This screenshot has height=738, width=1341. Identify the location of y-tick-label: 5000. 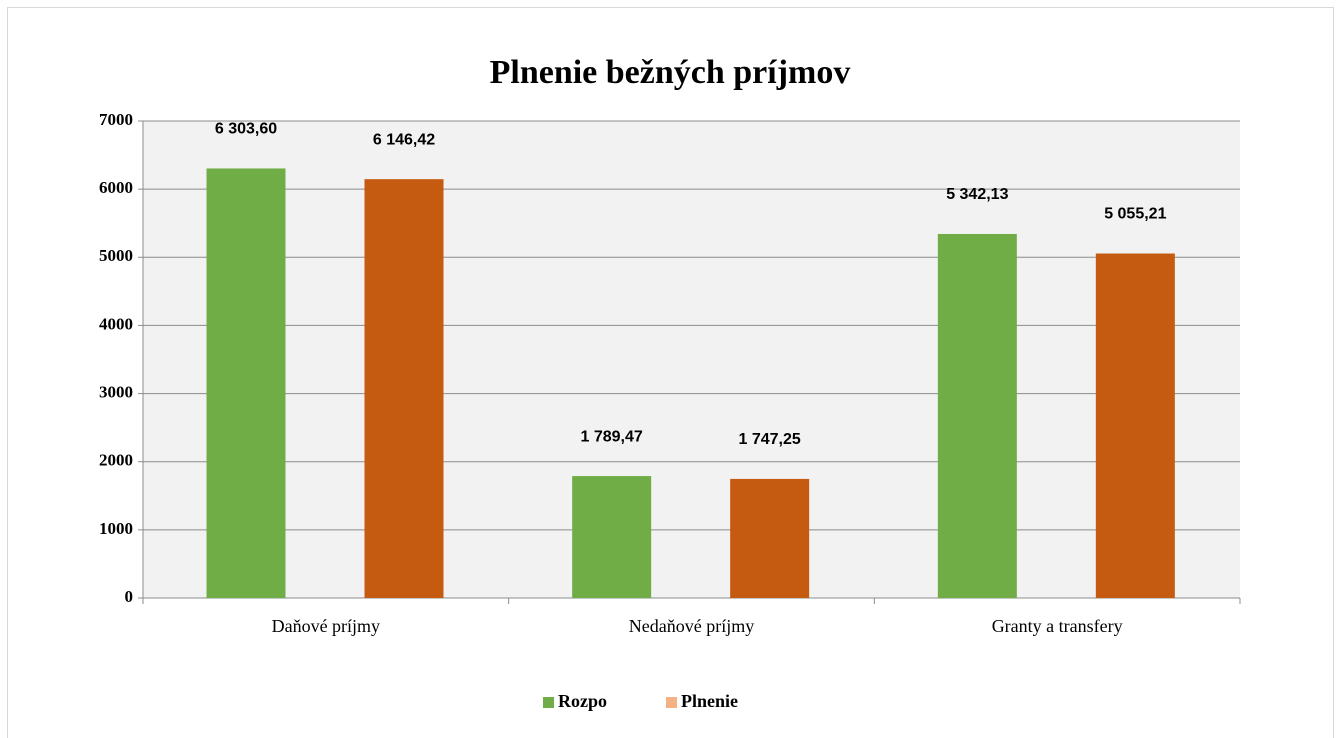
(116, 255).